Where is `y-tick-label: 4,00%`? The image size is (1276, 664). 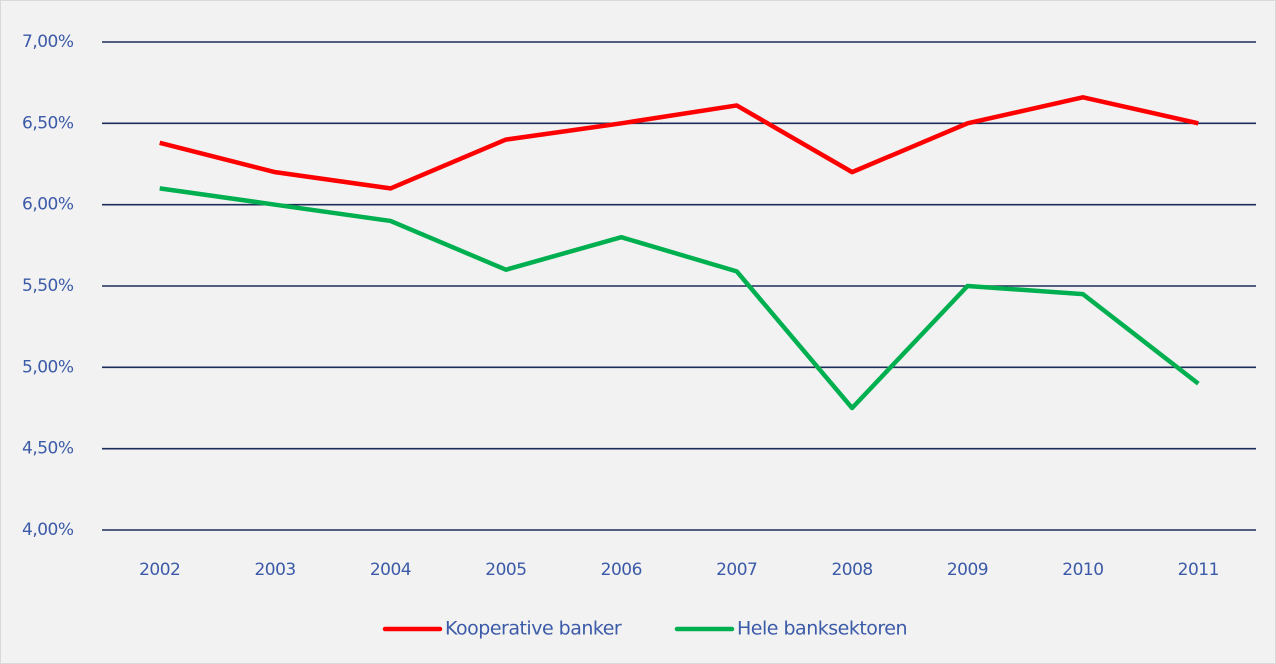
y-tick-label: 4,00% is located at coordinates (48, 530).